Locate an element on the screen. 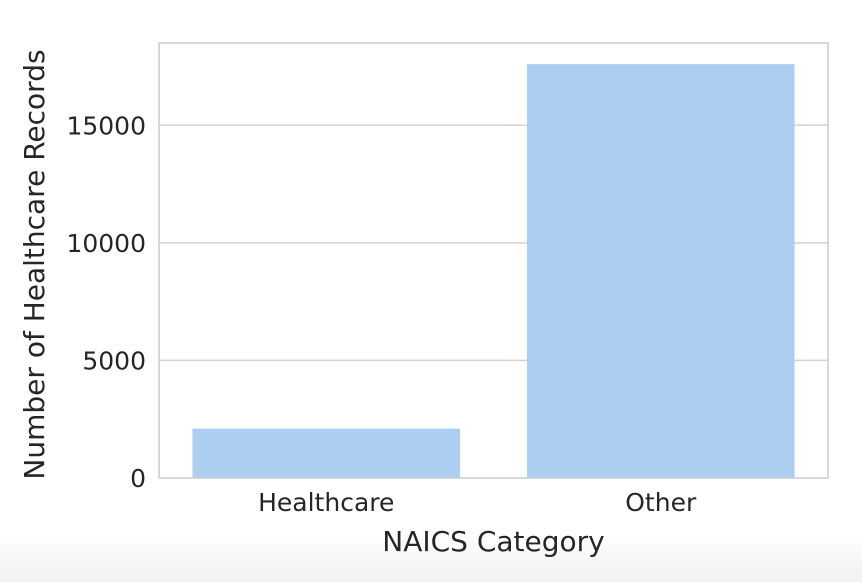  x-axis-label: NAICS Category is located at coordinates (493, 541).